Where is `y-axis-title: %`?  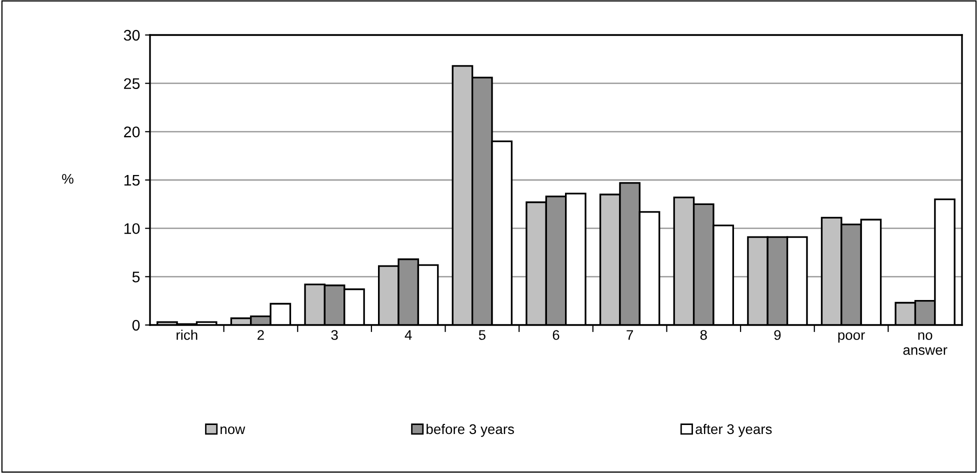 y-axis-title: % is located at coordinates (68, 179).